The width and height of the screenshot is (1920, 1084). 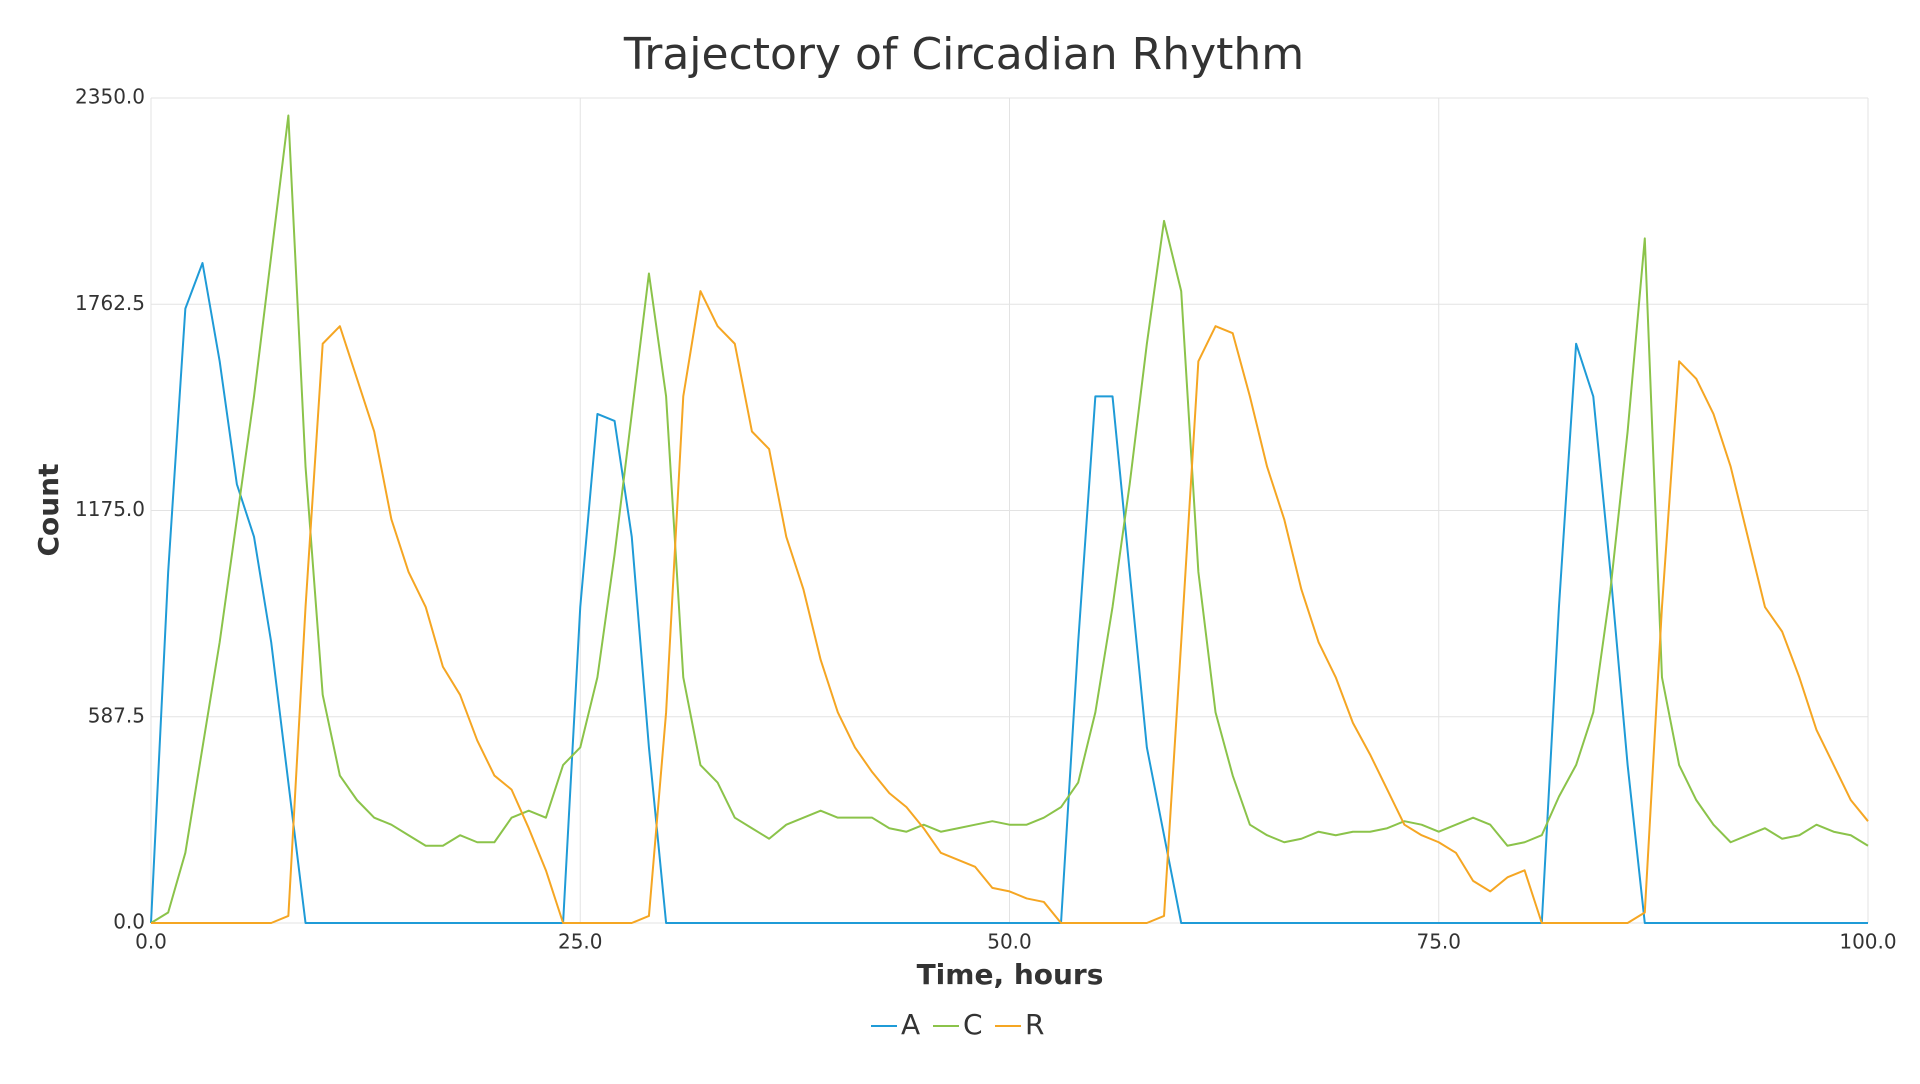 What do you see at coordinates (1009, 942) in the screenshot?
I see `x-tick-label: 50.0` at bounding box center [1009, 942].